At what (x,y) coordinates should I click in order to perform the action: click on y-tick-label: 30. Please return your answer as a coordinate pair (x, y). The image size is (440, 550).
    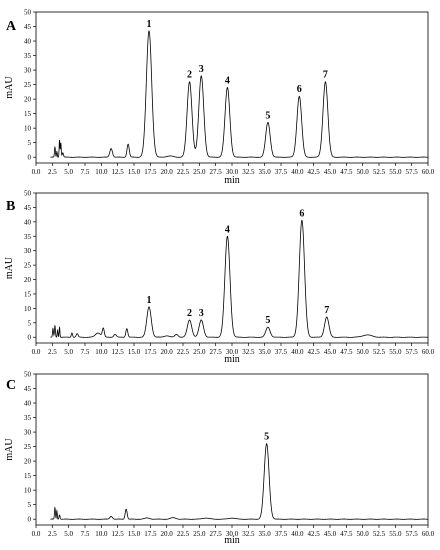
    Looking at the image, I should click on (28, 433).